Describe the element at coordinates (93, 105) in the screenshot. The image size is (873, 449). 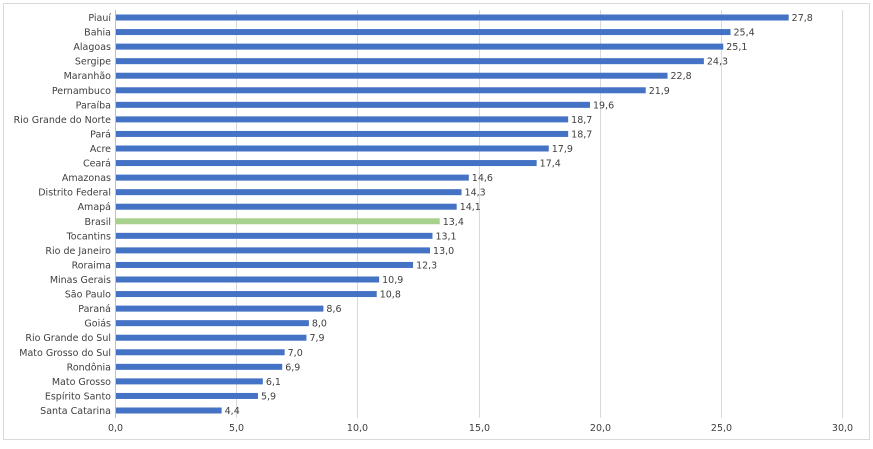
I see `category-label: Paraíba` at that location.